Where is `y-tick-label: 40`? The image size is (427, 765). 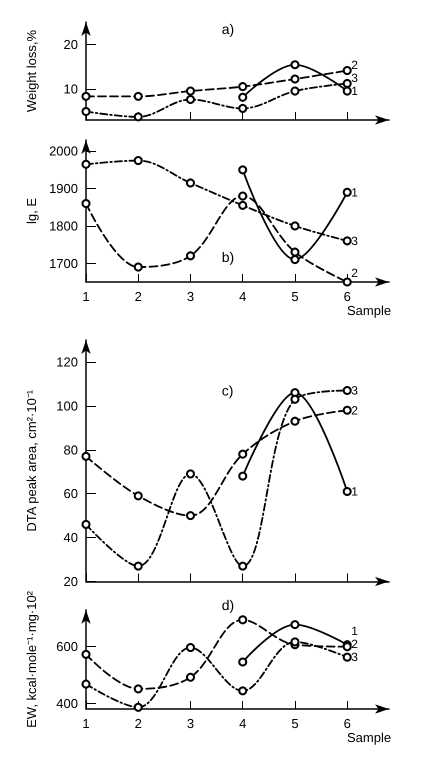 y-tick-label: 40 is located at coordinates (71, 538).